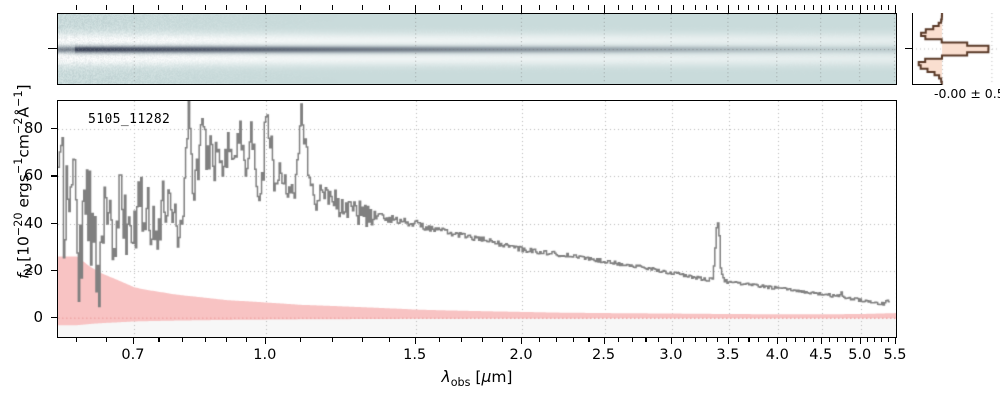  What do you see at coordinates (52, 49) in the screenshot?
I see `spectrogram-trace-tick` at bounding box center [52, 49].